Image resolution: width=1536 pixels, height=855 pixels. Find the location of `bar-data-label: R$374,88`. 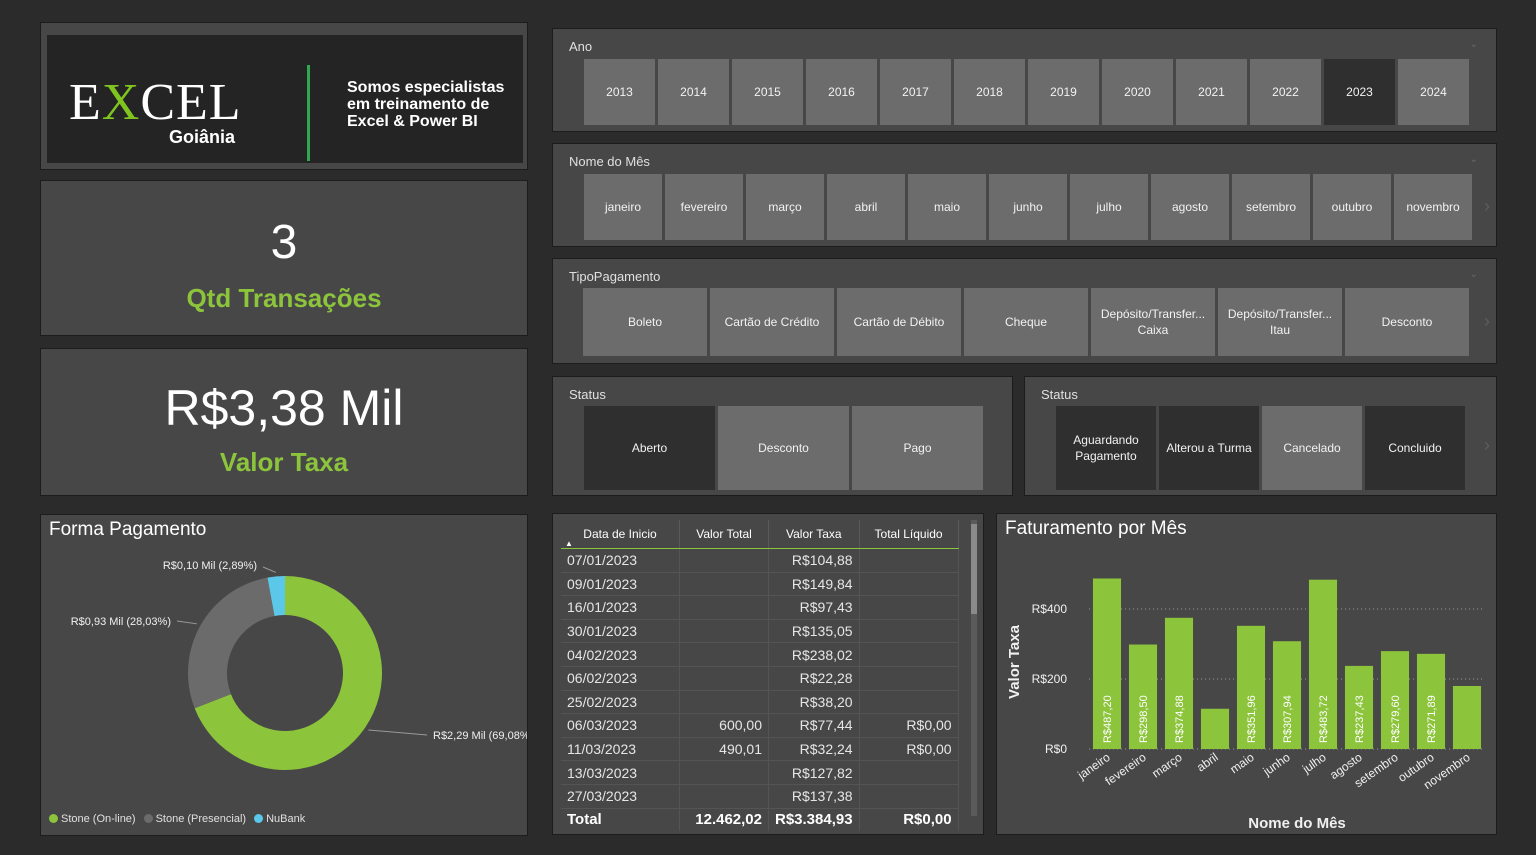

bar-data-label: R$374,88 is located at coordinates (1180, 719).